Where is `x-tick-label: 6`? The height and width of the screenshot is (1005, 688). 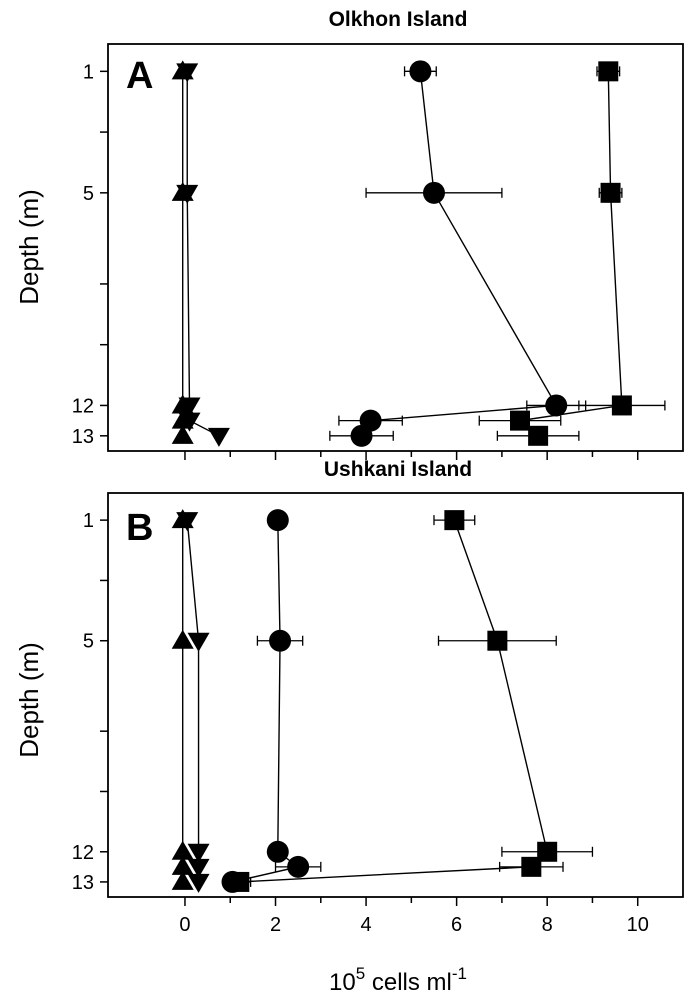 x-tick-label: 6 is located at coordinates (456, 925).